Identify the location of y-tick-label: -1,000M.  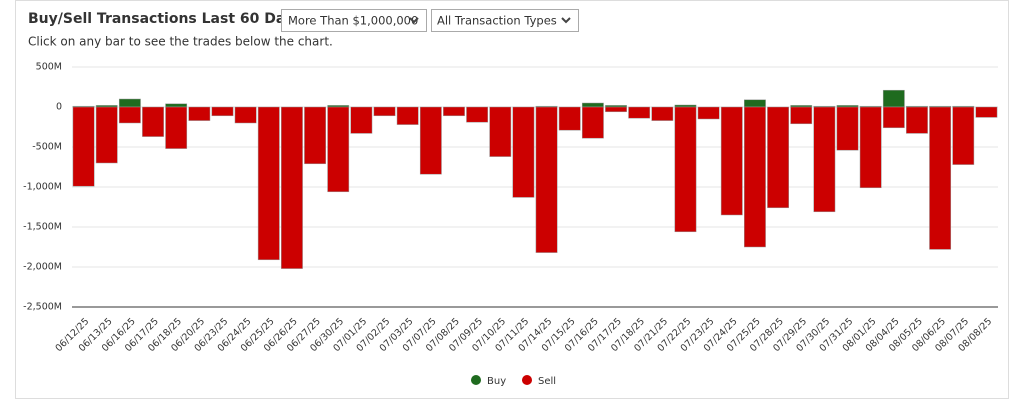
(42, 187).